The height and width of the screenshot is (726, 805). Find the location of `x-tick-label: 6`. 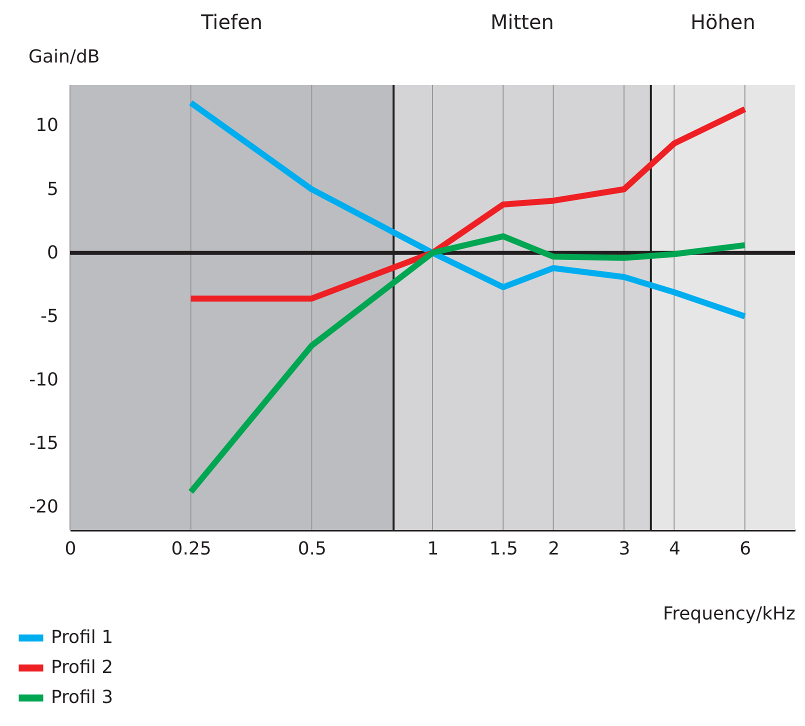

x-tick-label: 6 is located at coordinates (746, 549).